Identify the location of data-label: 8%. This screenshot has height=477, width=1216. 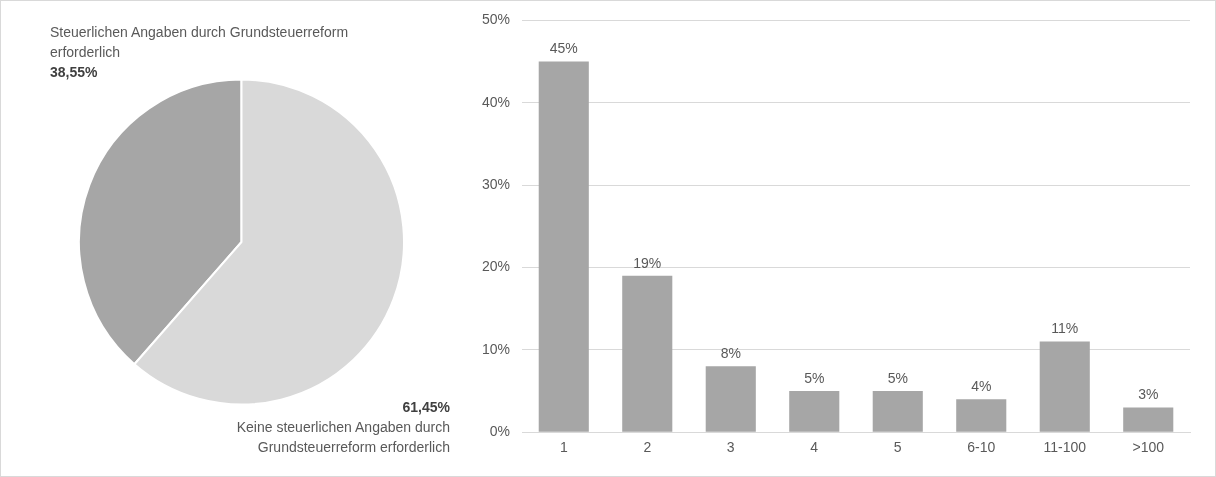
(730, 353).